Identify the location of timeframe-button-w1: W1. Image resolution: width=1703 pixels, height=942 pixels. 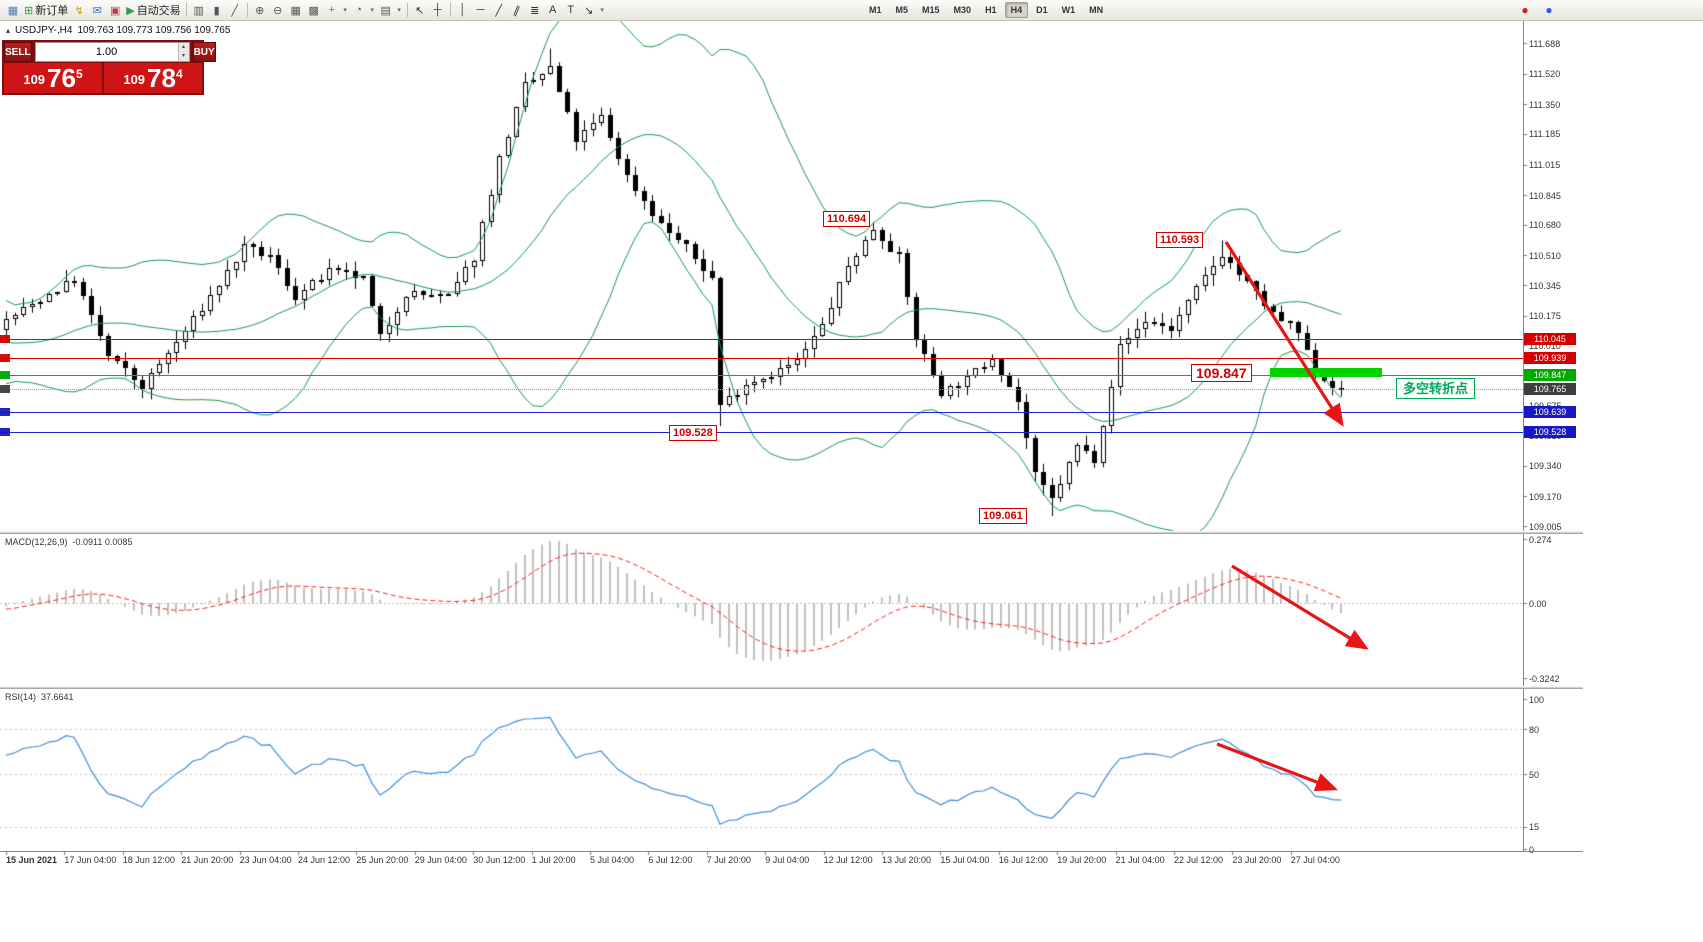
(1068, 10).